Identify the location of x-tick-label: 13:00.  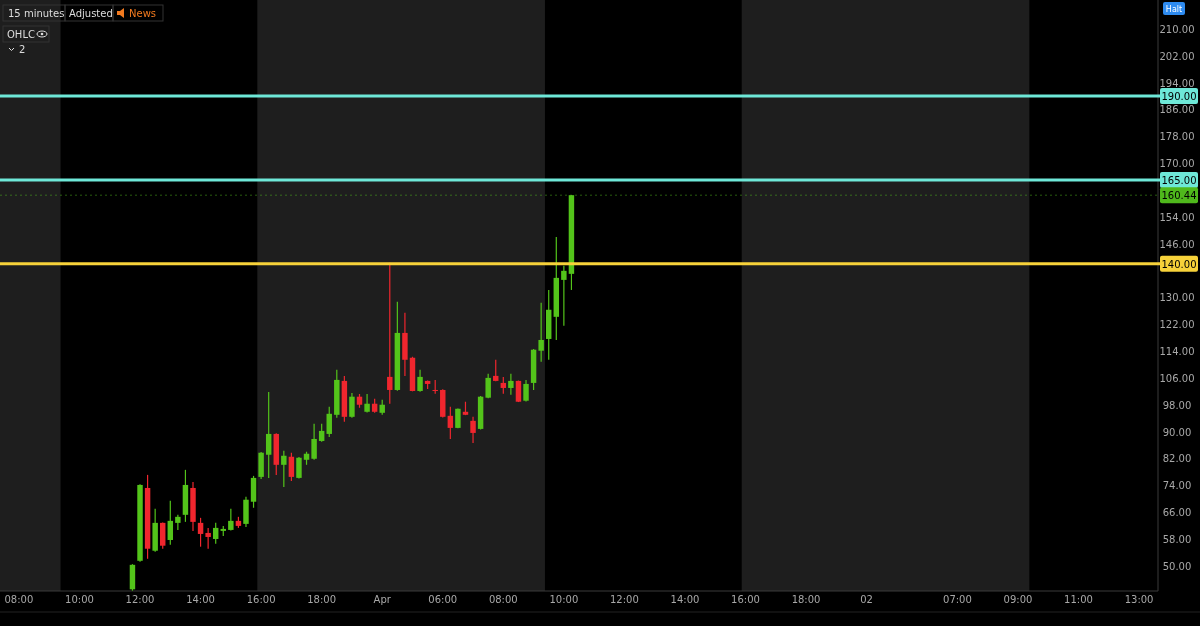
(1139, 599).